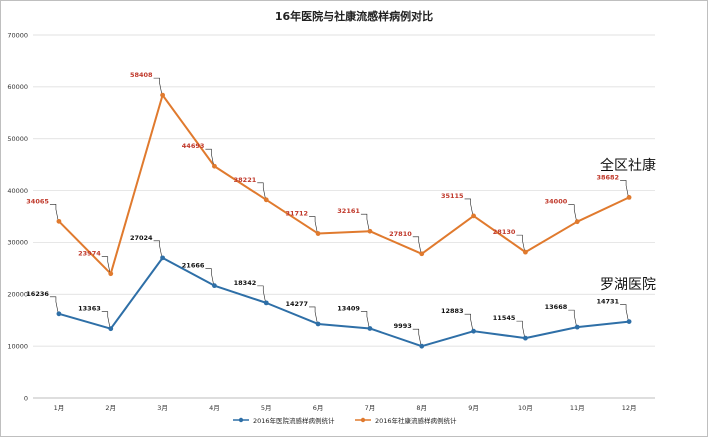 The height and width of the screenshot is (437, 708). Describe the element at coordinates (26, 398) in the screenshot. I see `y-tick-label: 0` at that location.